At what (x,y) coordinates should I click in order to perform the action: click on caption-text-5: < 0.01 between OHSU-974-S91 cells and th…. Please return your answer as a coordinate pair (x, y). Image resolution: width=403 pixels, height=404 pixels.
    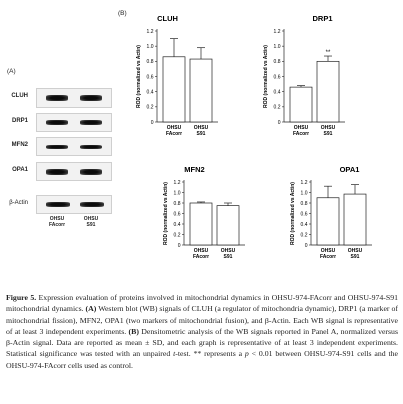
    Looking at the image, I should click on (202, 359).